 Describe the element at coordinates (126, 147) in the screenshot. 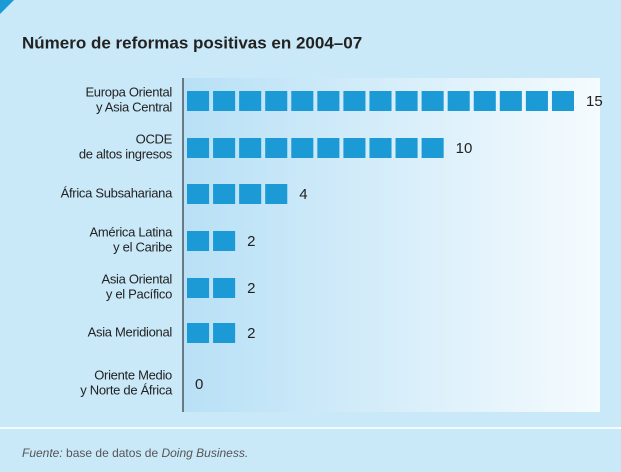

I see `category-label: OCDE de altos ingresos` at that location.